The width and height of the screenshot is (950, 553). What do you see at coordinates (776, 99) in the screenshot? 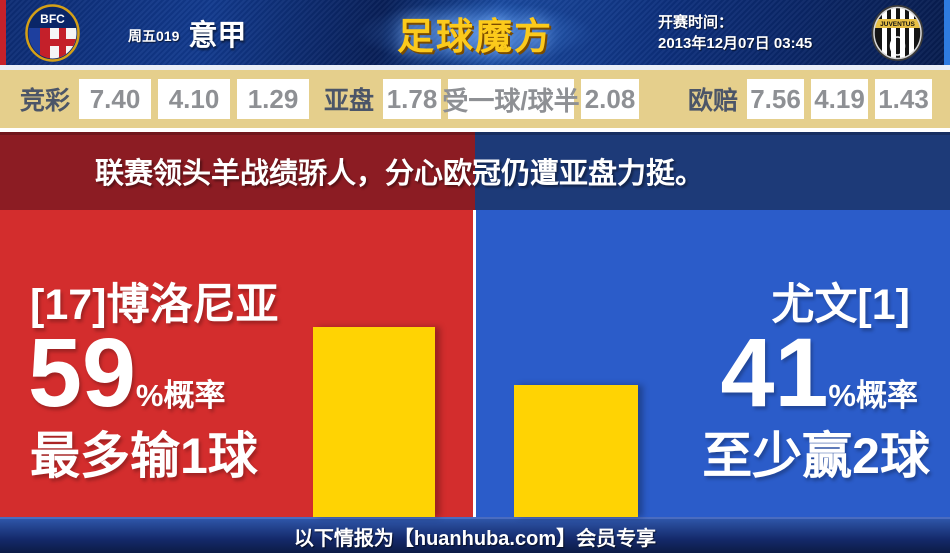
I see `oupei-home-odds: 7.56` at bounding box center [776, 99].